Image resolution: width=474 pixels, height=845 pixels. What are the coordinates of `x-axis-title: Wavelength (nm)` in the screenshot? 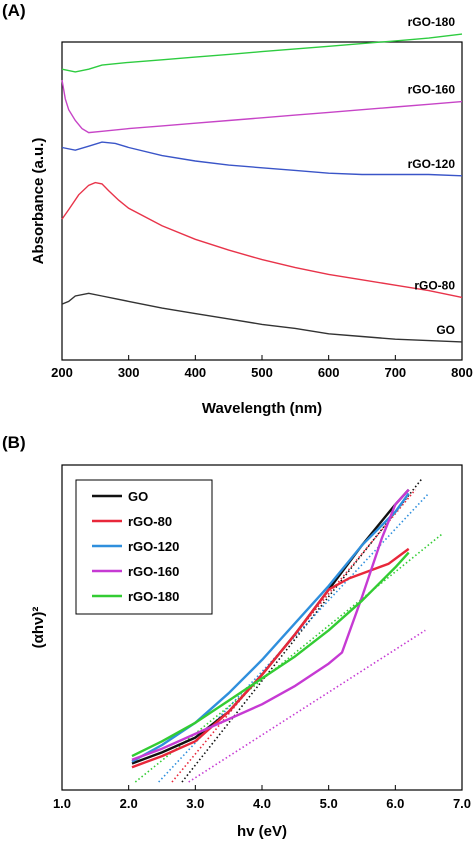 It's located at (262, 408).